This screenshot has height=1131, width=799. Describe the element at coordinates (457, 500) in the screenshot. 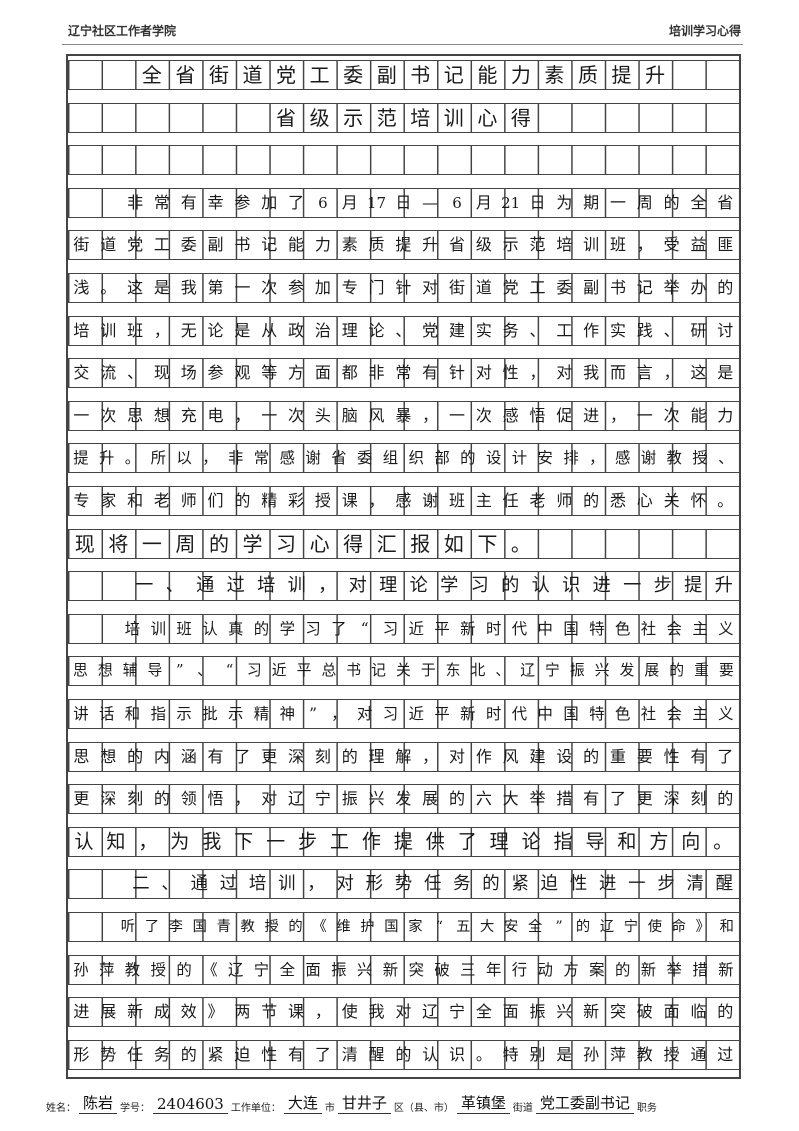

I see `handwritten-char: 班` at that location.